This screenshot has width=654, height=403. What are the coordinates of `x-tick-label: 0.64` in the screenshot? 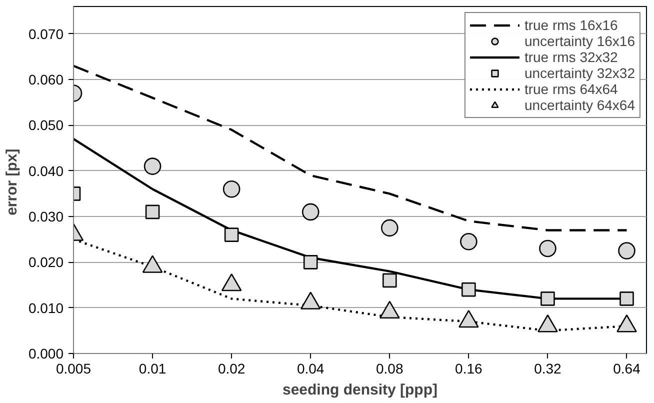 It's located at (627, 368).